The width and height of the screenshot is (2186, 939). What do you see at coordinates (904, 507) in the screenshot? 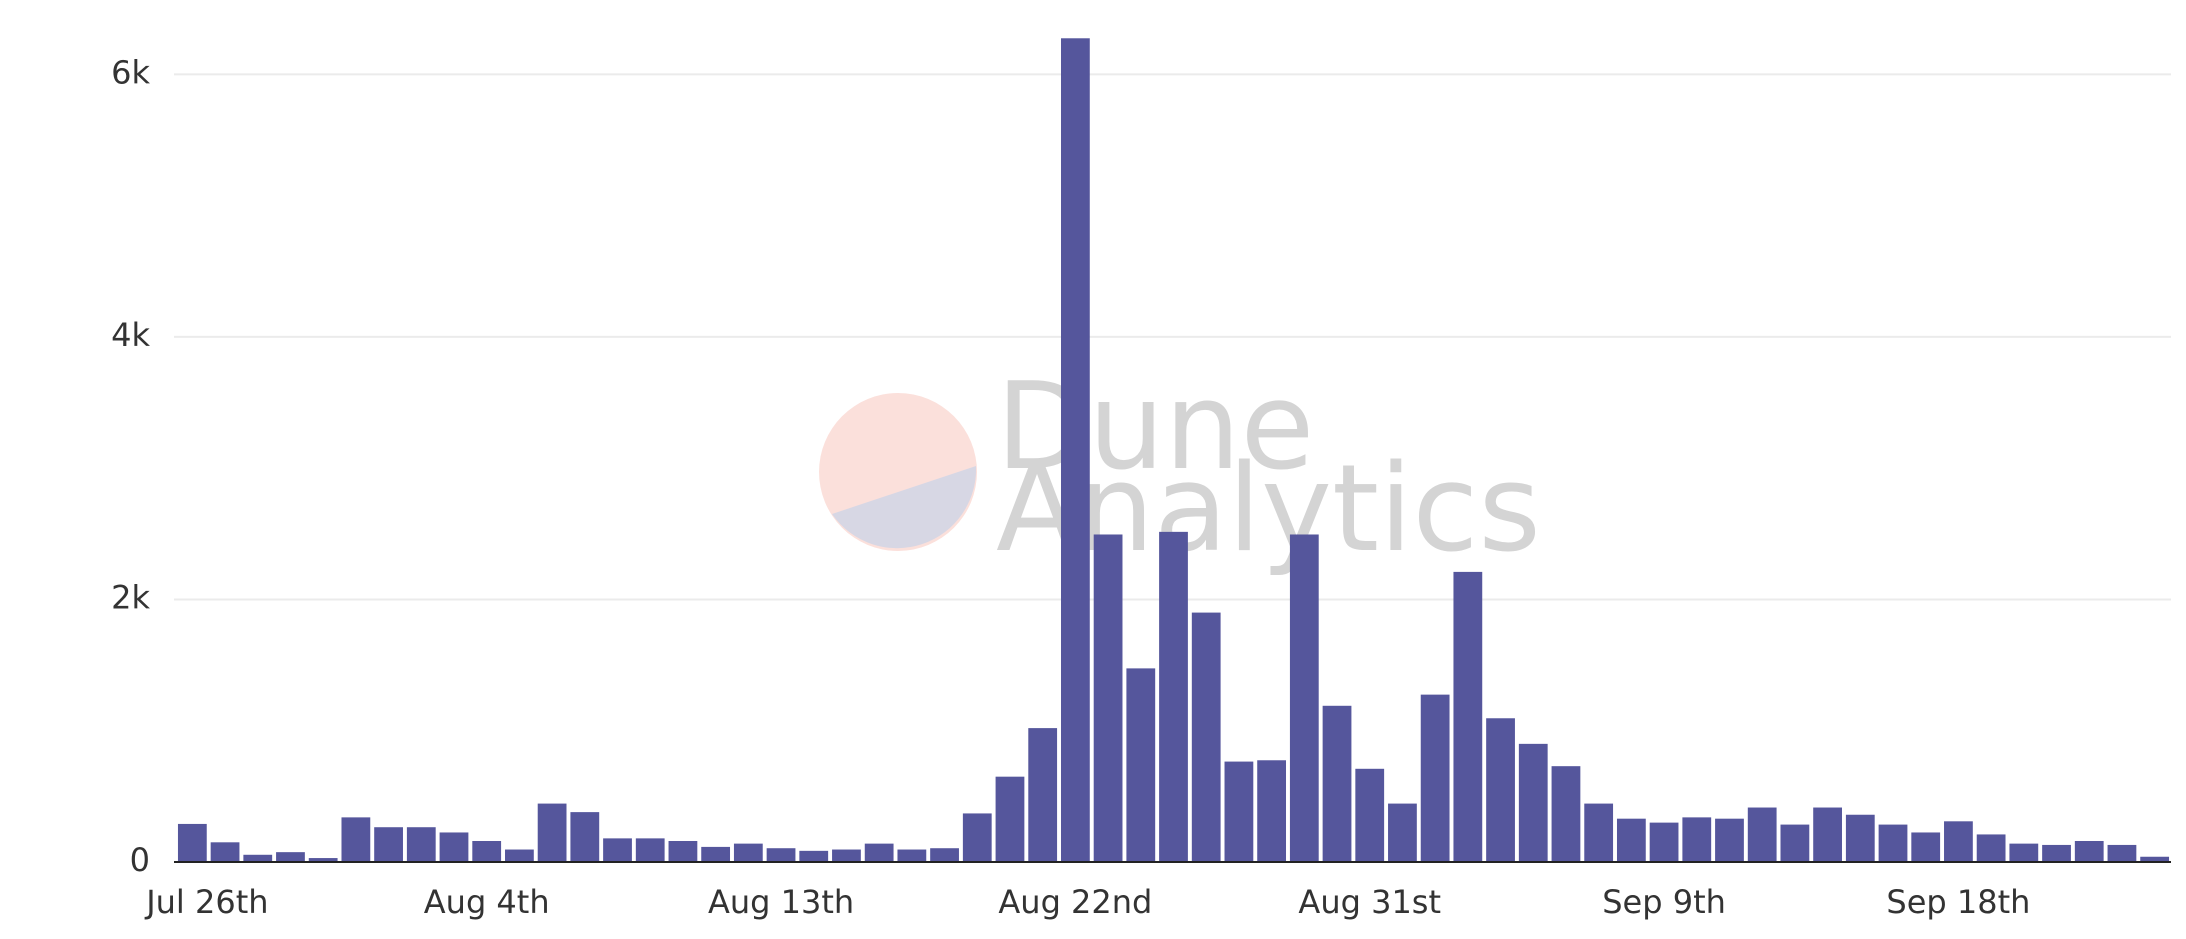
I see `logo-slice` at bounding box center [904, 507].